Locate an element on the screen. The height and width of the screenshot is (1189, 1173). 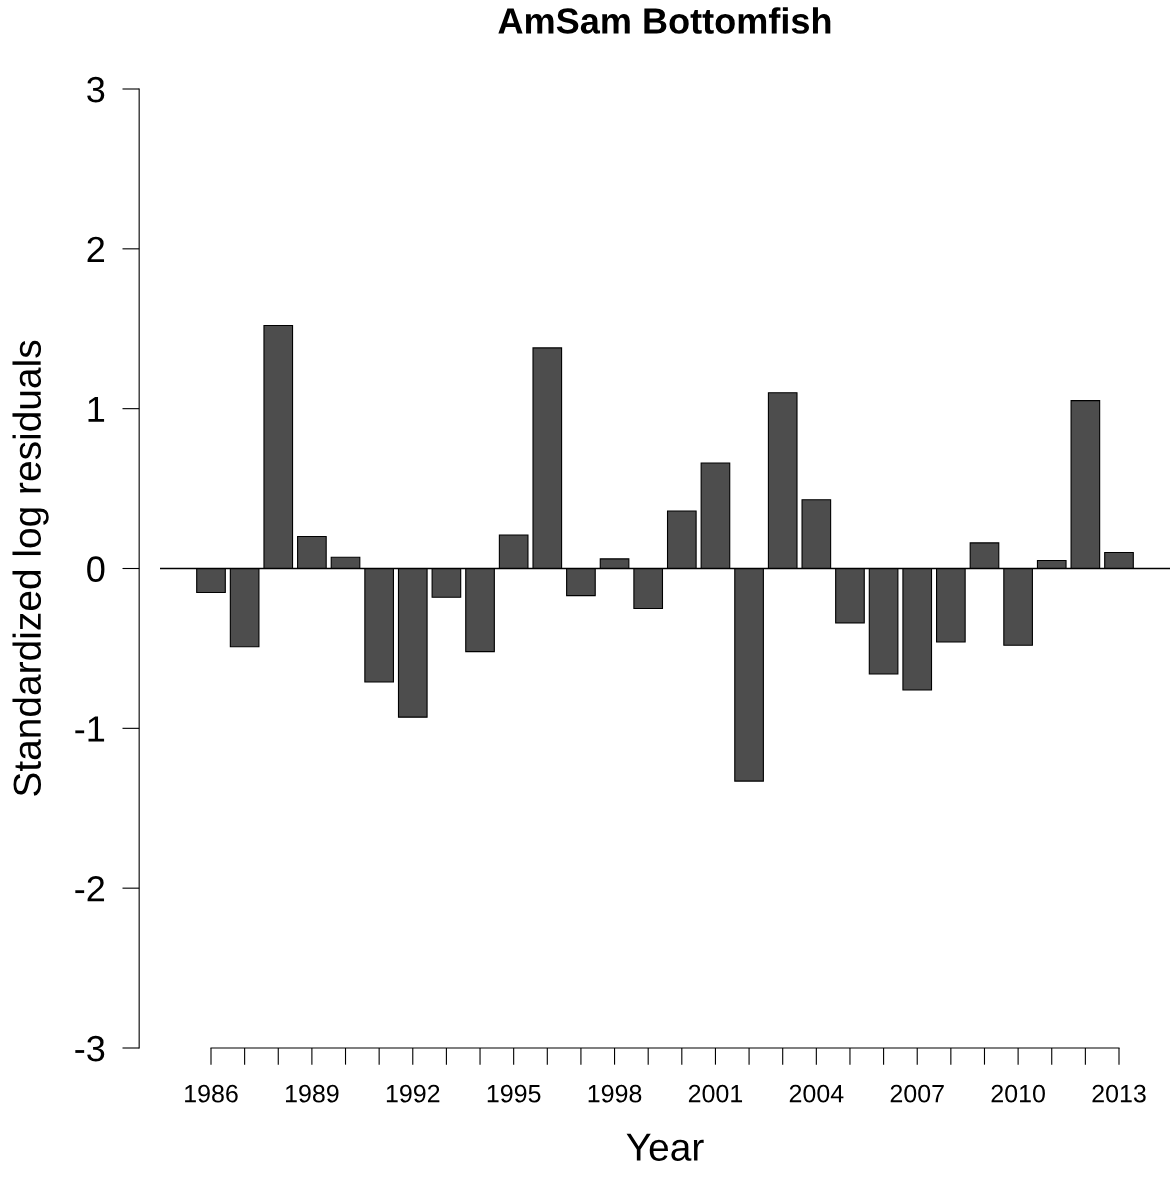
x-axis-title: Year is located at coordinates (665, 1147).